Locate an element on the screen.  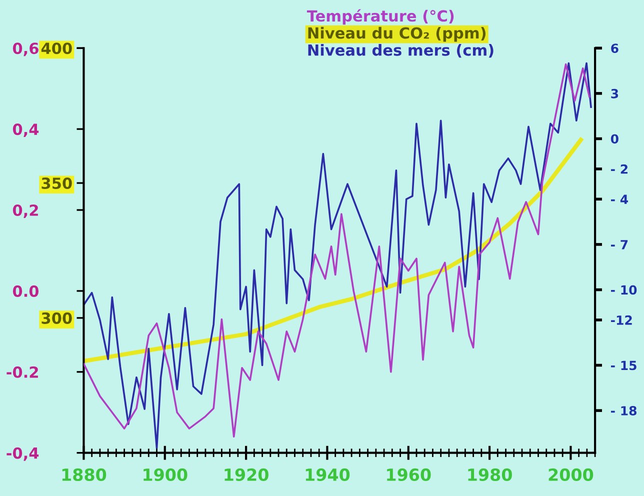
y2-tick-label: - 4 is located at coordinates (619, 199).